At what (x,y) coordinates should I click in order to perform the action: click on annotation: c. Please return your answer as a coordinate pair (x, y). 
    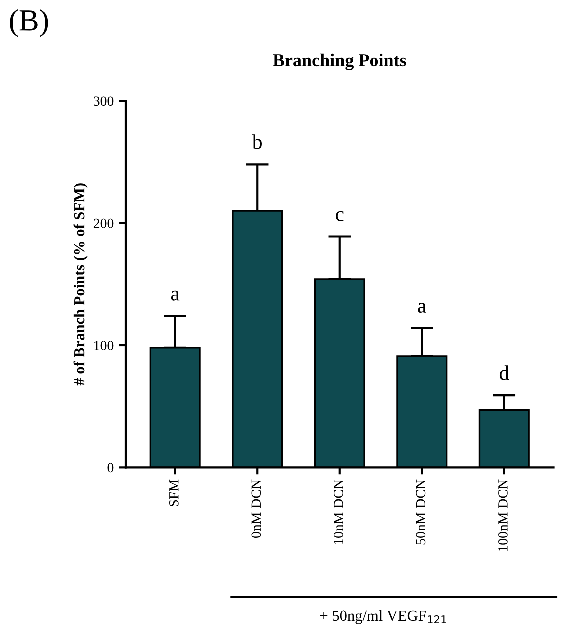
    Looking at the image, I should click on (340, 216).